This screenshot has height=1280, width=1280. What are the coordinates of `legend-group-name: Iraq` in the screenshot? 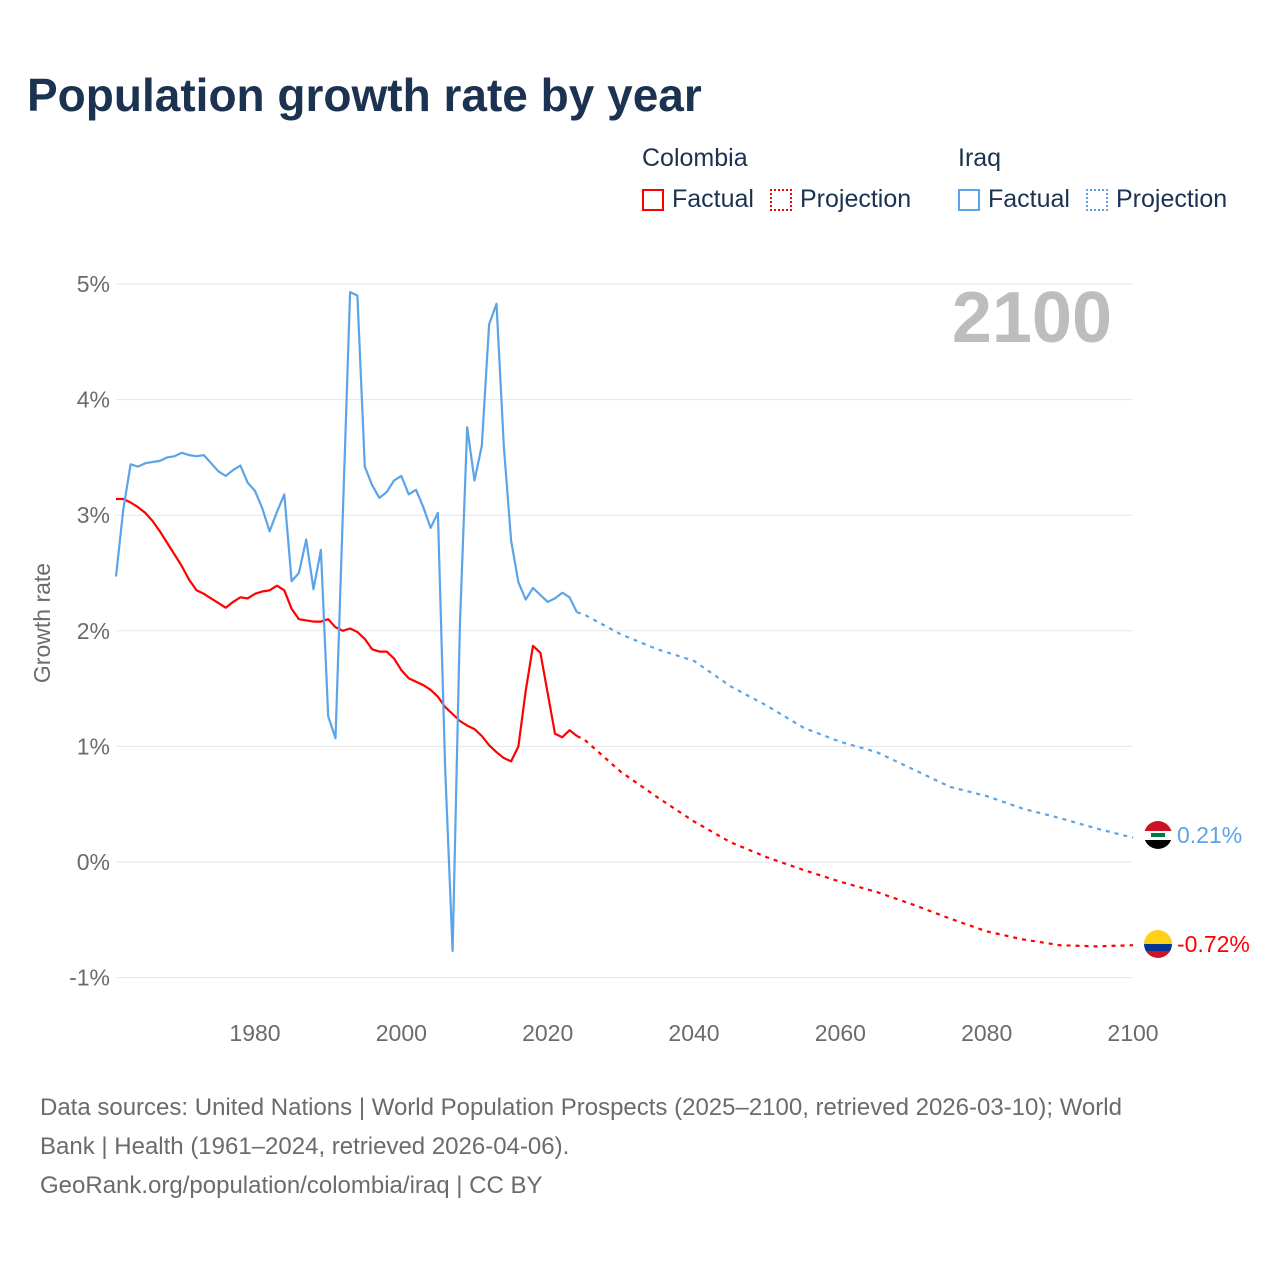 It's located at (980, 158).